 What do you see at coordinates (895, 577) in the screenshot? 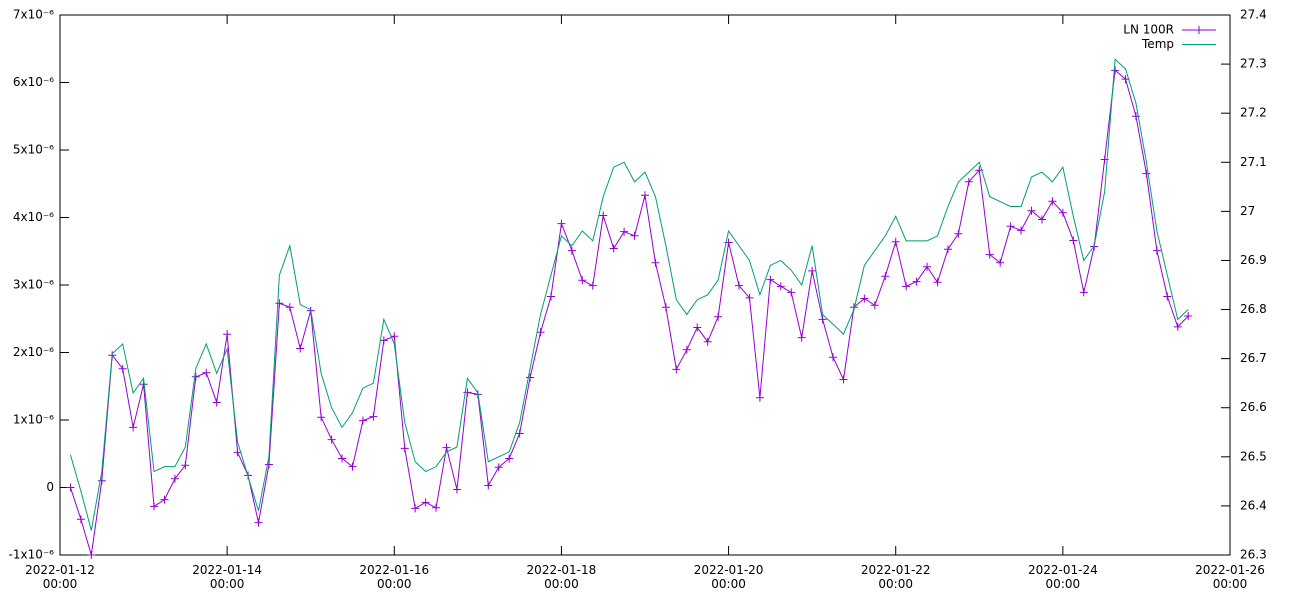
I see `x-tick-label: 2022-01-22 00:00` at bounding box center [895, 577].